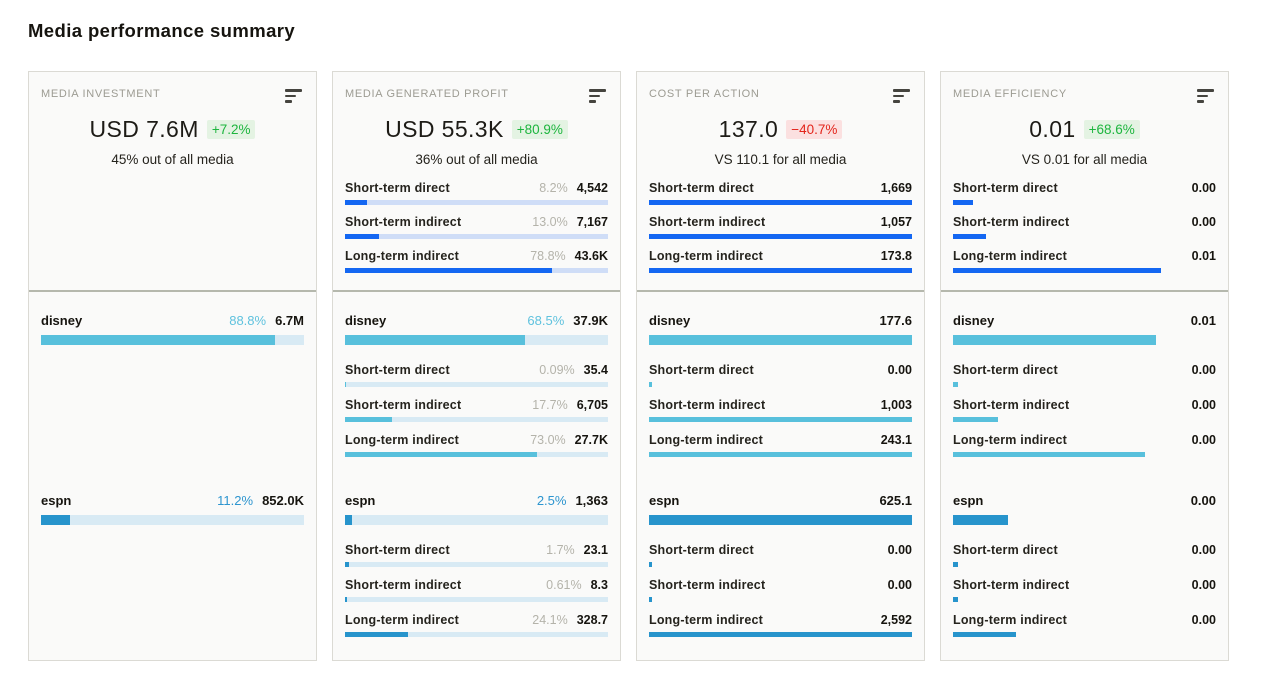 This screenshot has width=1264, height=688. Describe the element at coordinates (476, 554) in the screenshot. I see `metric-row: Short-term direct 1.7% 23.1` at that location.